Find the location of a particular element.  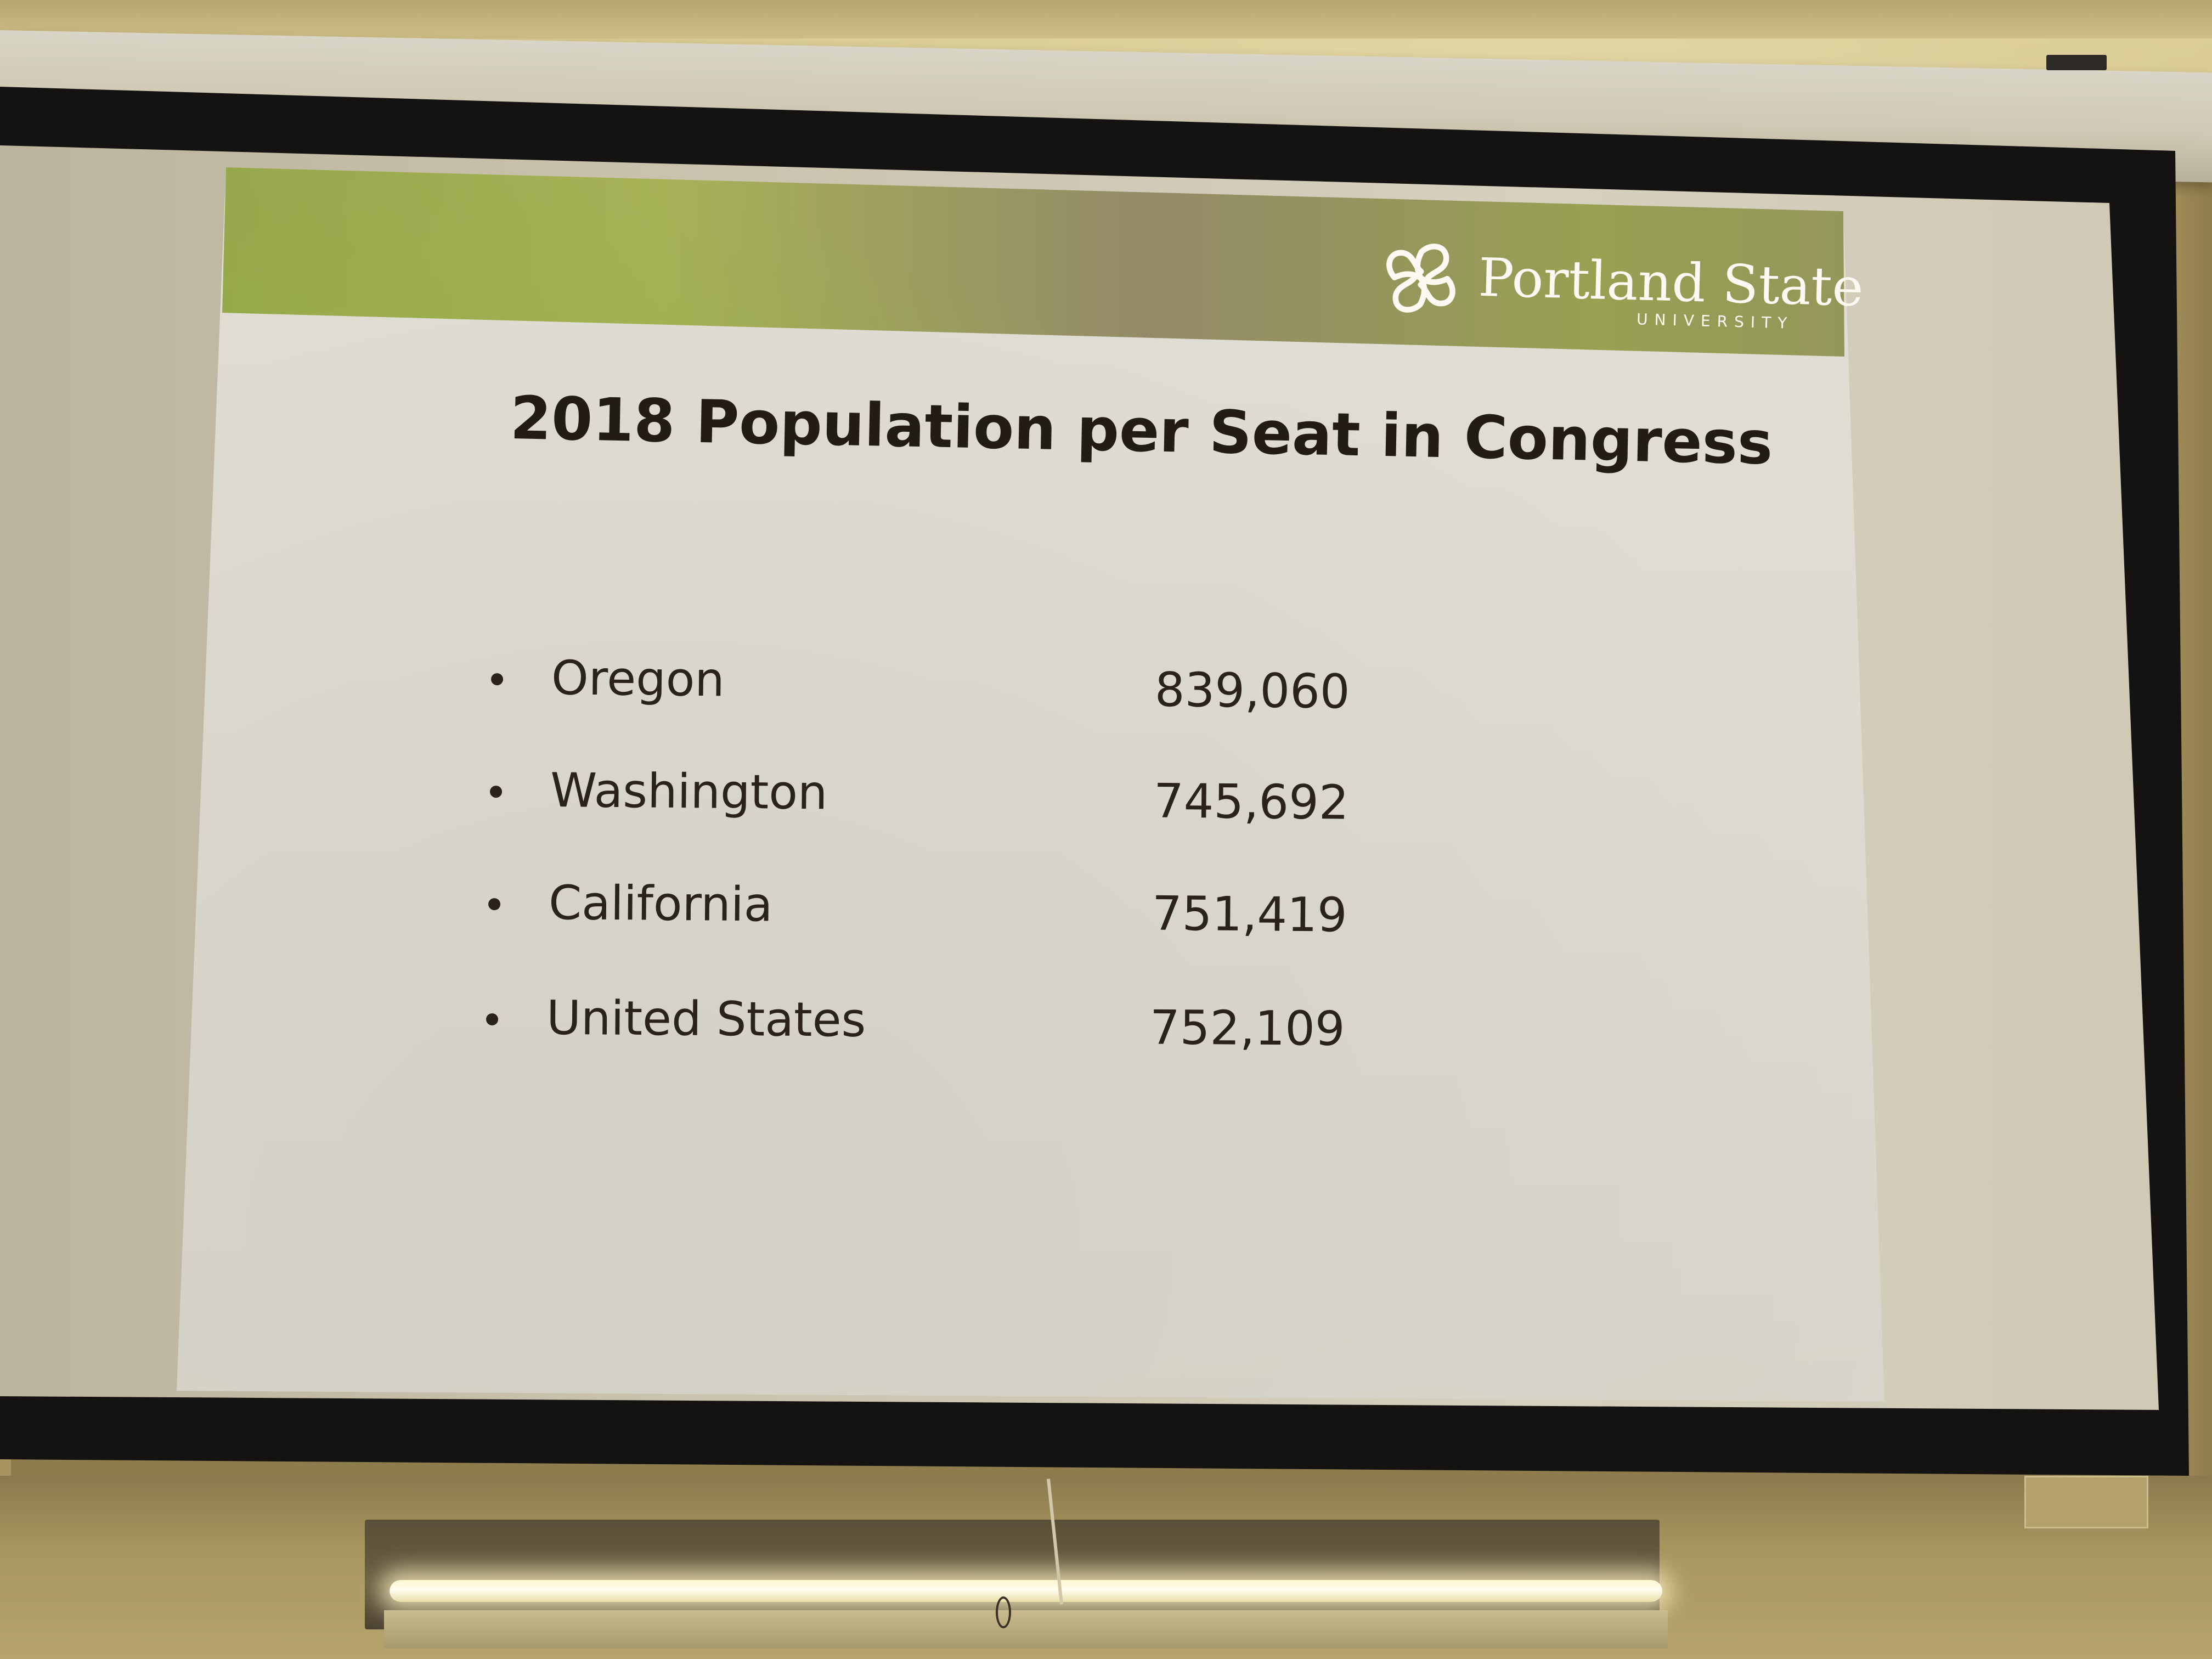

population-value: 745,692 is located at coordinates (1252, 802).